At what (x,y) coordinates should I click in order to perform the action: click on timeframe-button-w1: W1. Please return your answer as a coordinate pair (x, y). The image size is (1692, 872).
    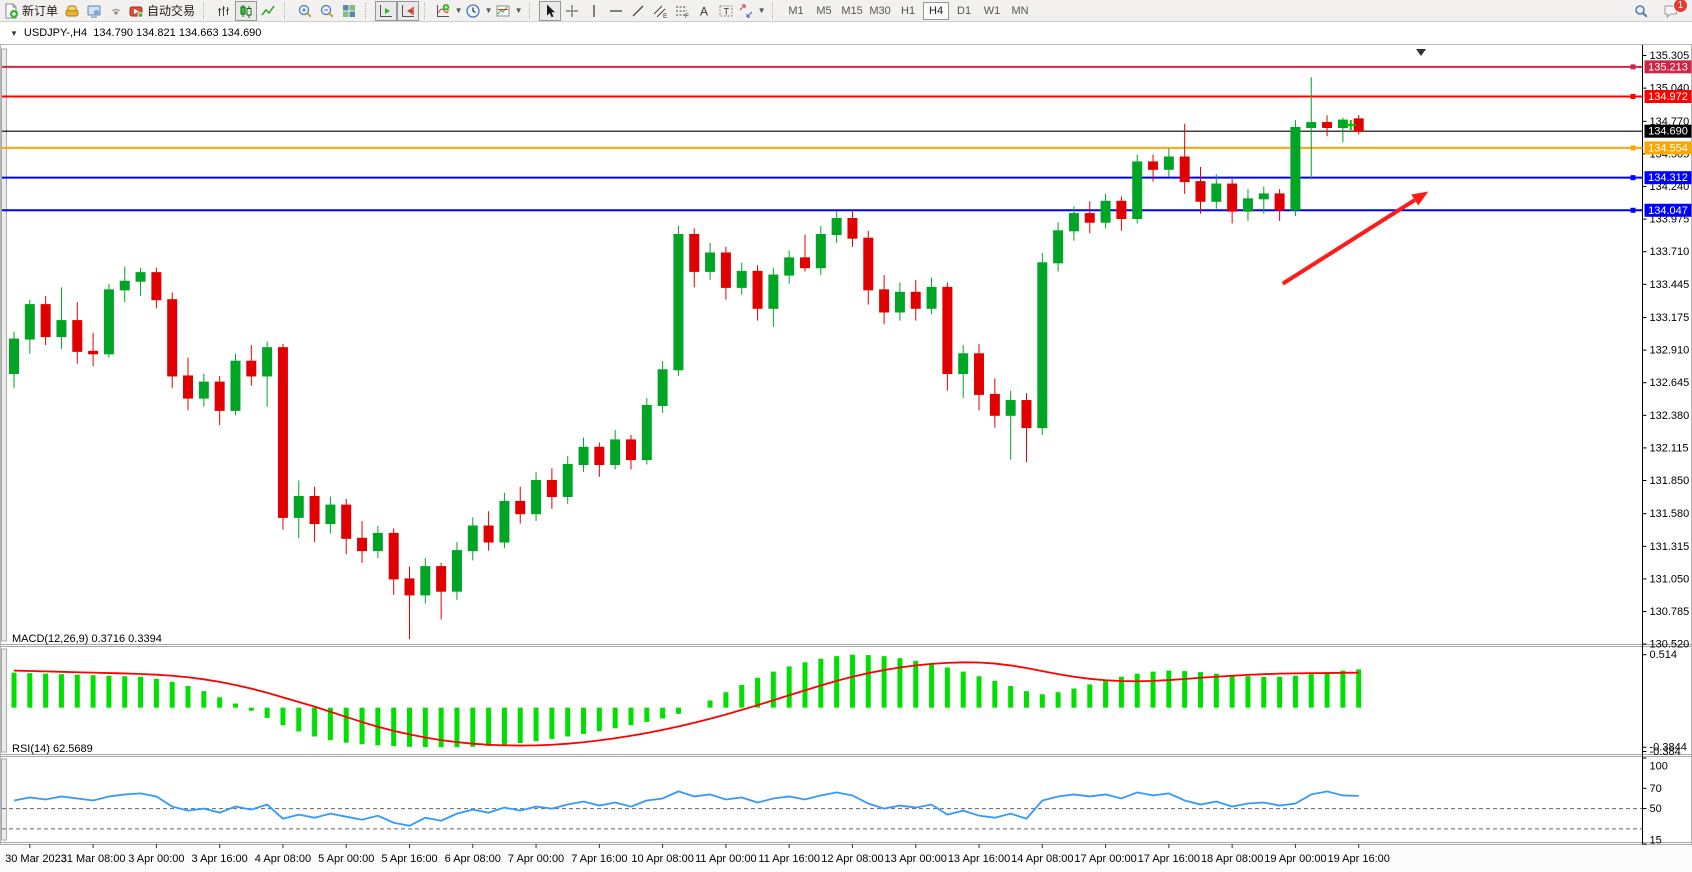
    Looking at the image, I should click on (992, 11).